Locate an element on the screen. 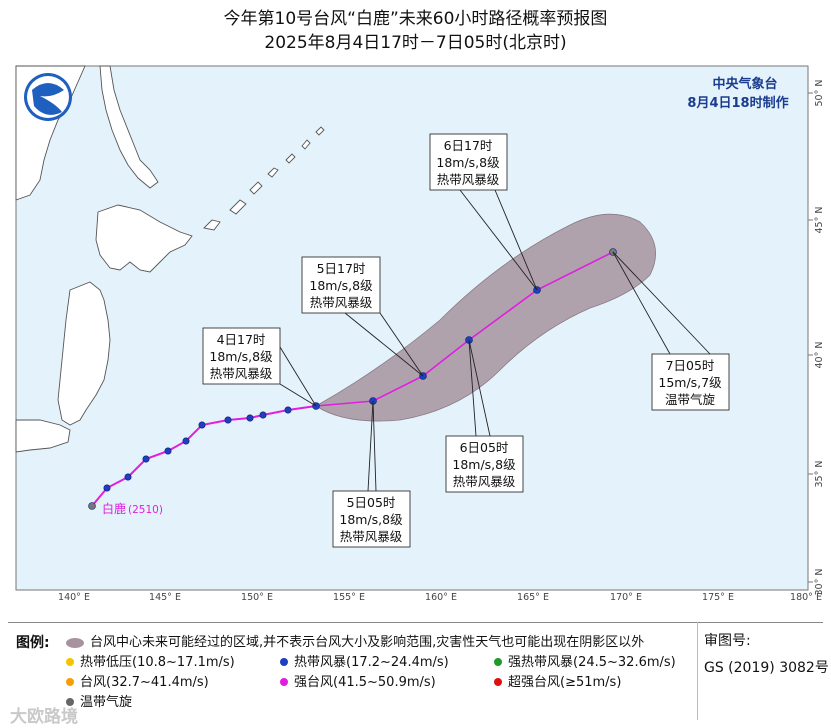 This screenshot has width=831, height=728. agency-name: 中央气象台 is located at coordinates (744, 84).